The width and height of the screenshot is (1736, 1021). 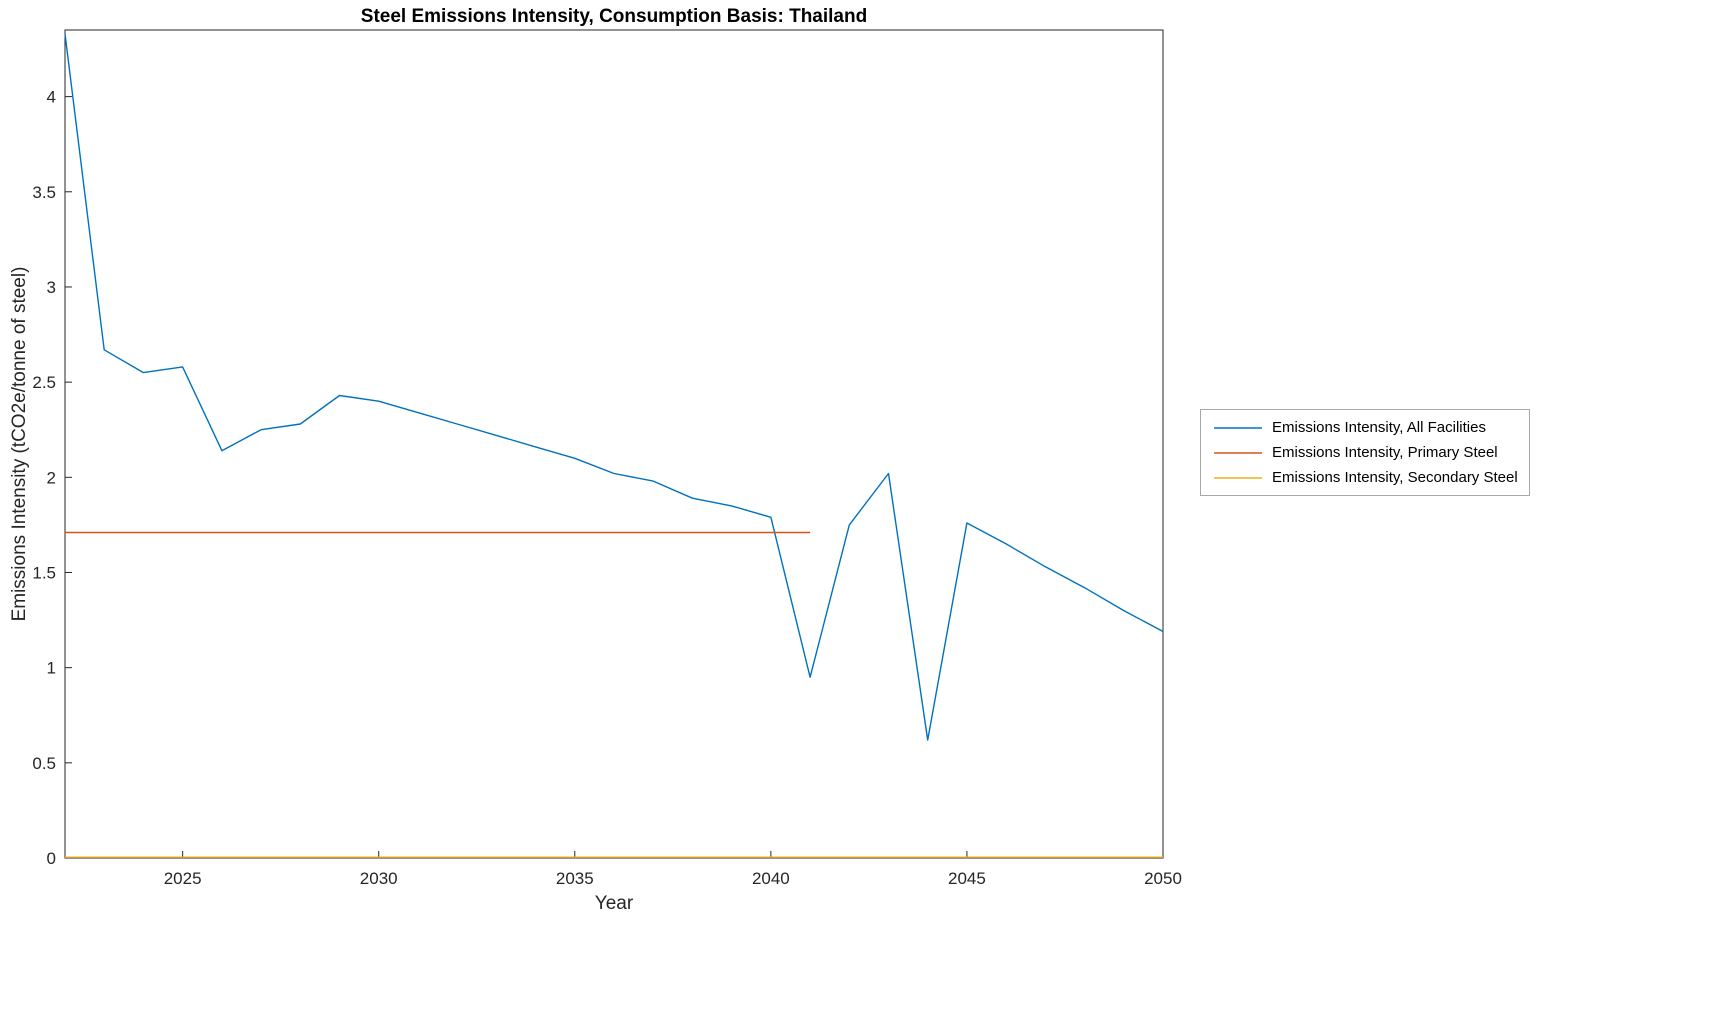 I want to click on y-tick-label: 2.5, so click(x=44, y=382).